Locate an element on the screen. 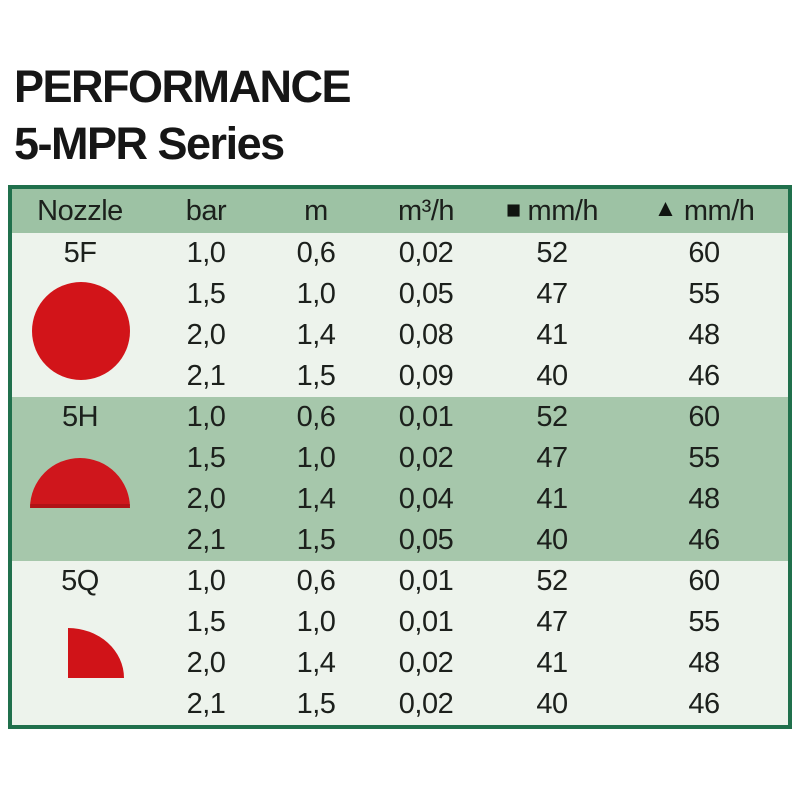 The width and height of the screenshot is (800, 800). cell-5h-r4-m: 1,5 is located at coordinates (316, 540).